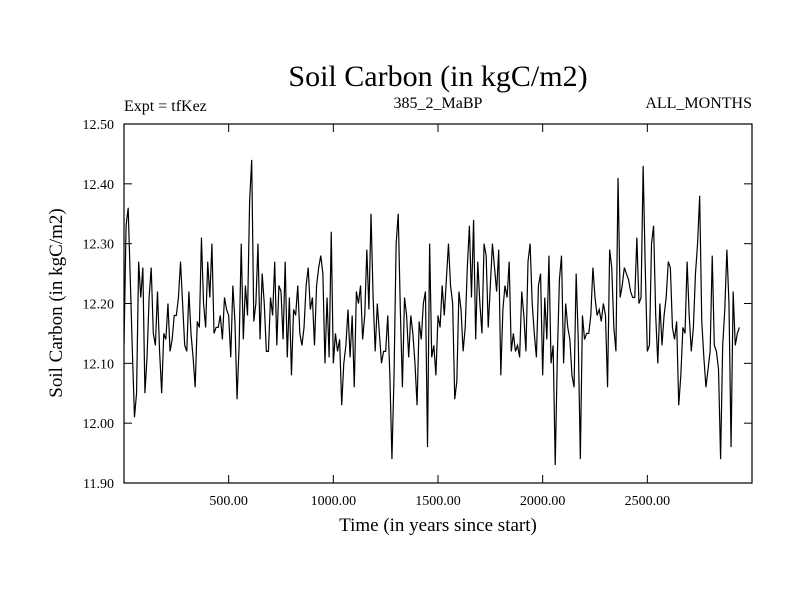  Describe the element at coordinates (698, 103) in the screenshot. I see `months-label: ALL_MONTHS` at that location.